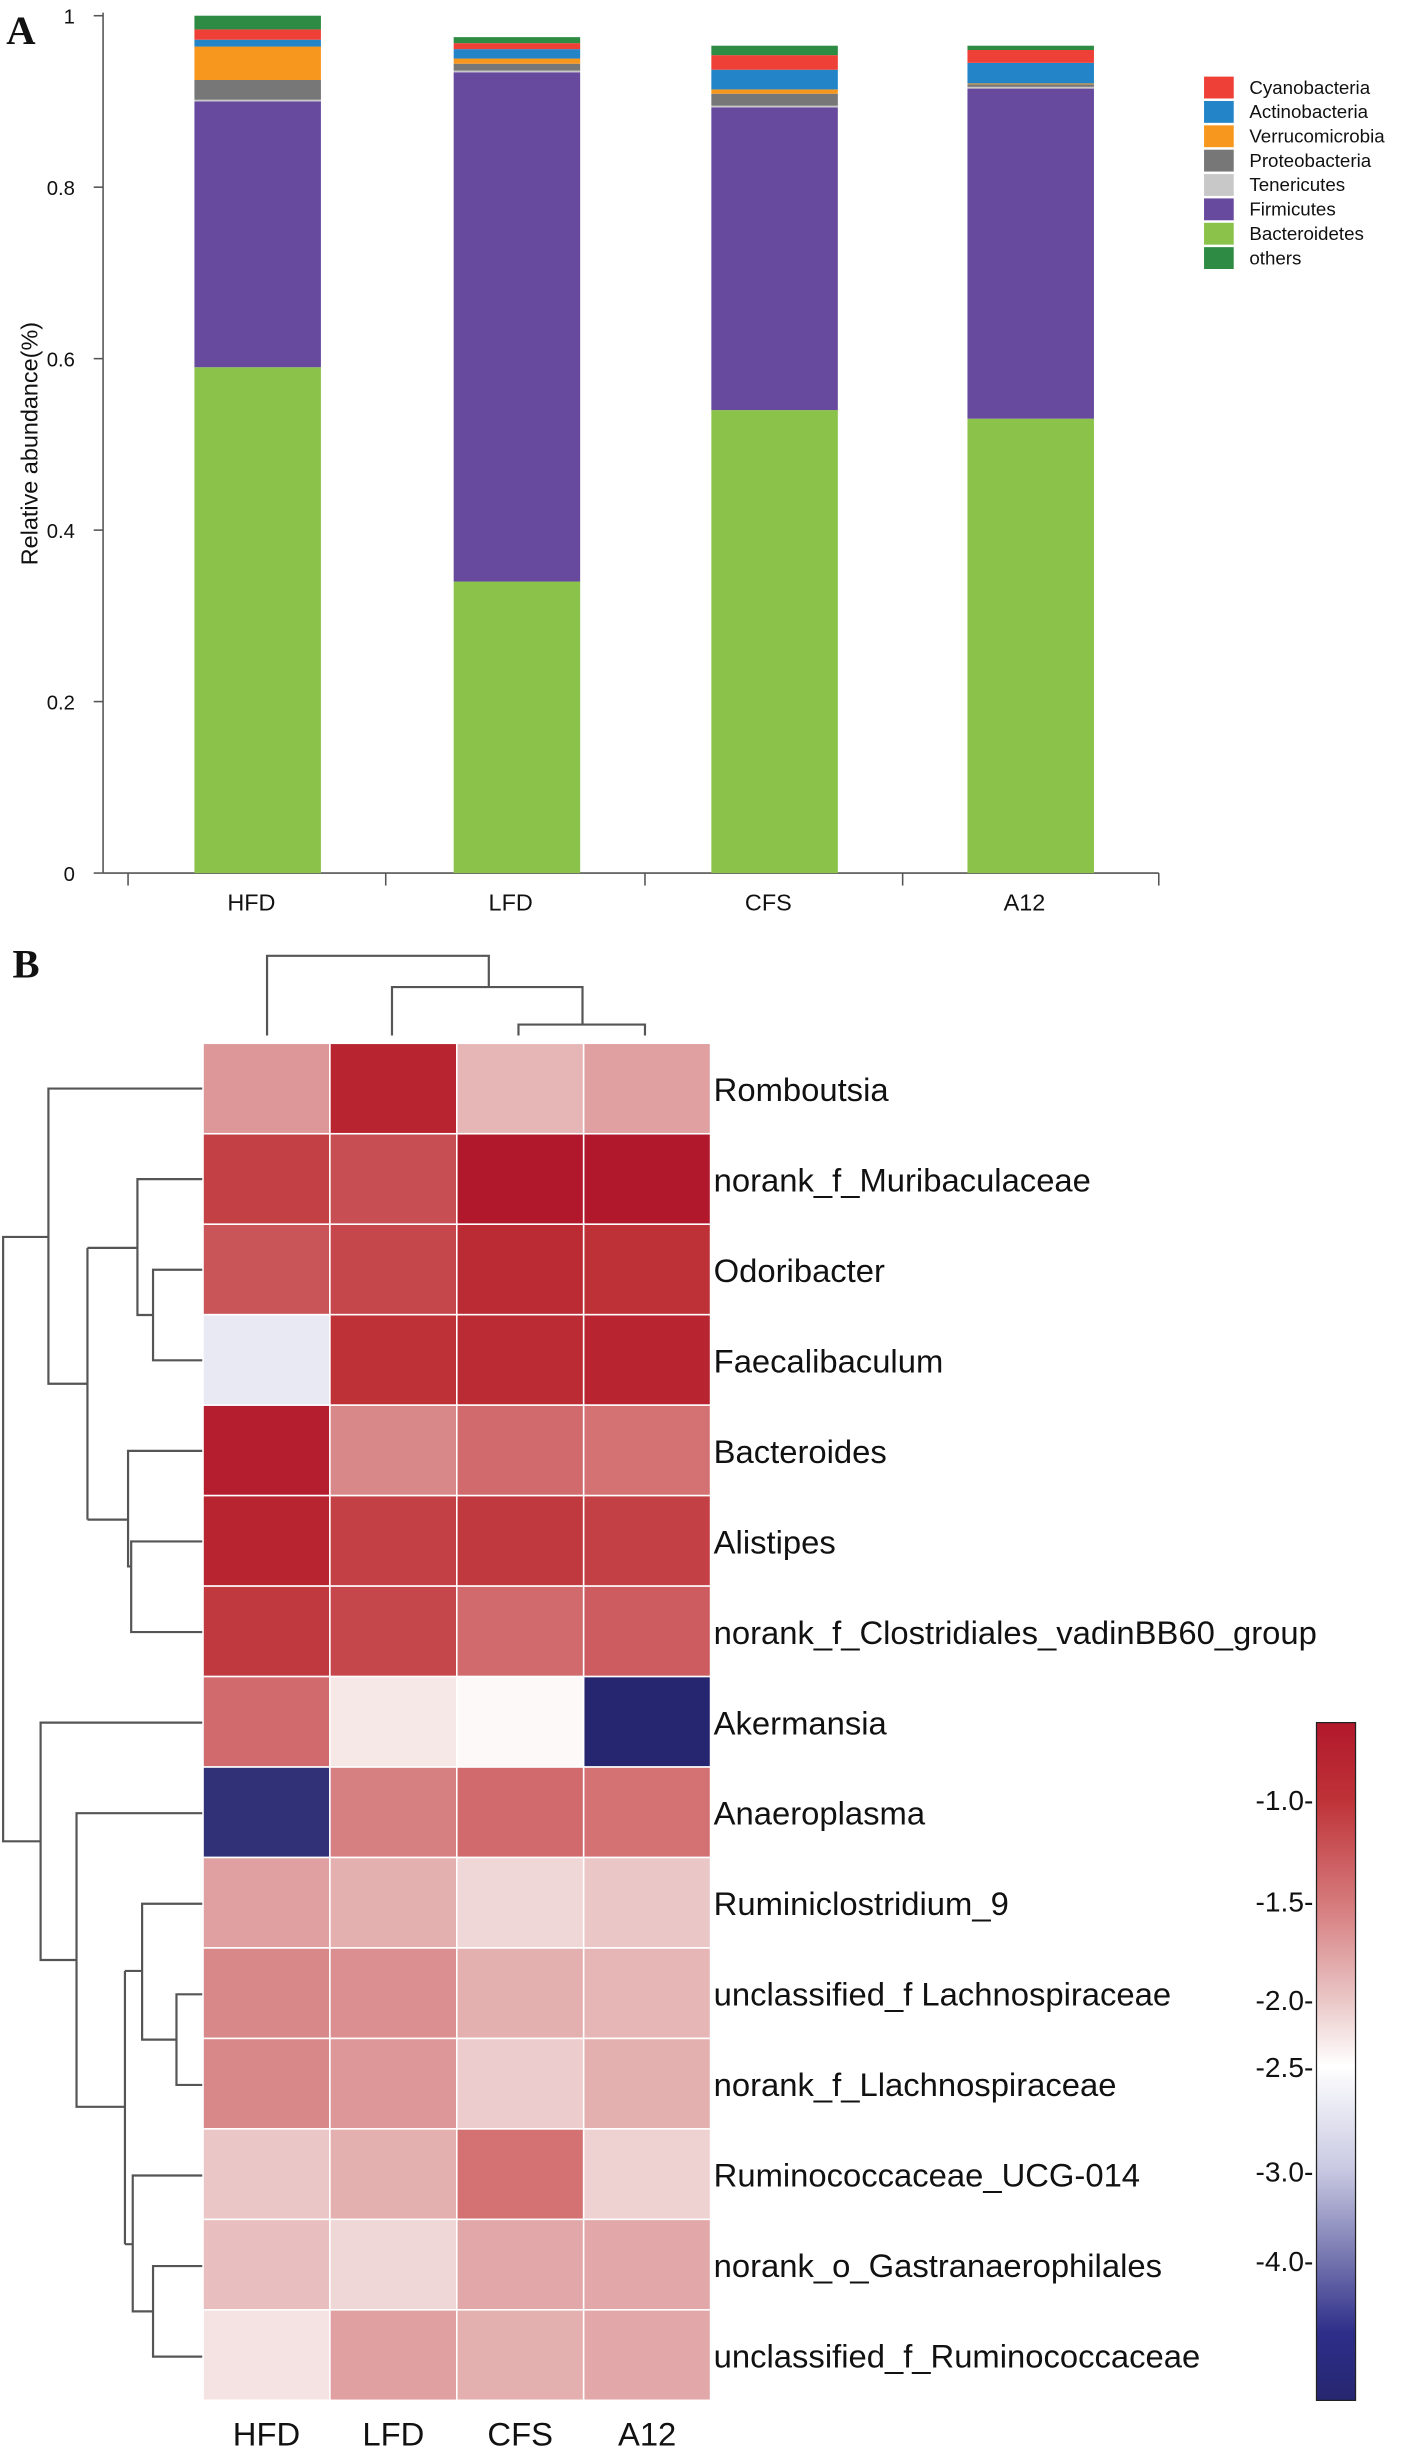  What do you see at coordinates (517, 727) in the screenshot?
I see `bar-segment-bacteroidetes-lfd` at bounding box center [517, 727].